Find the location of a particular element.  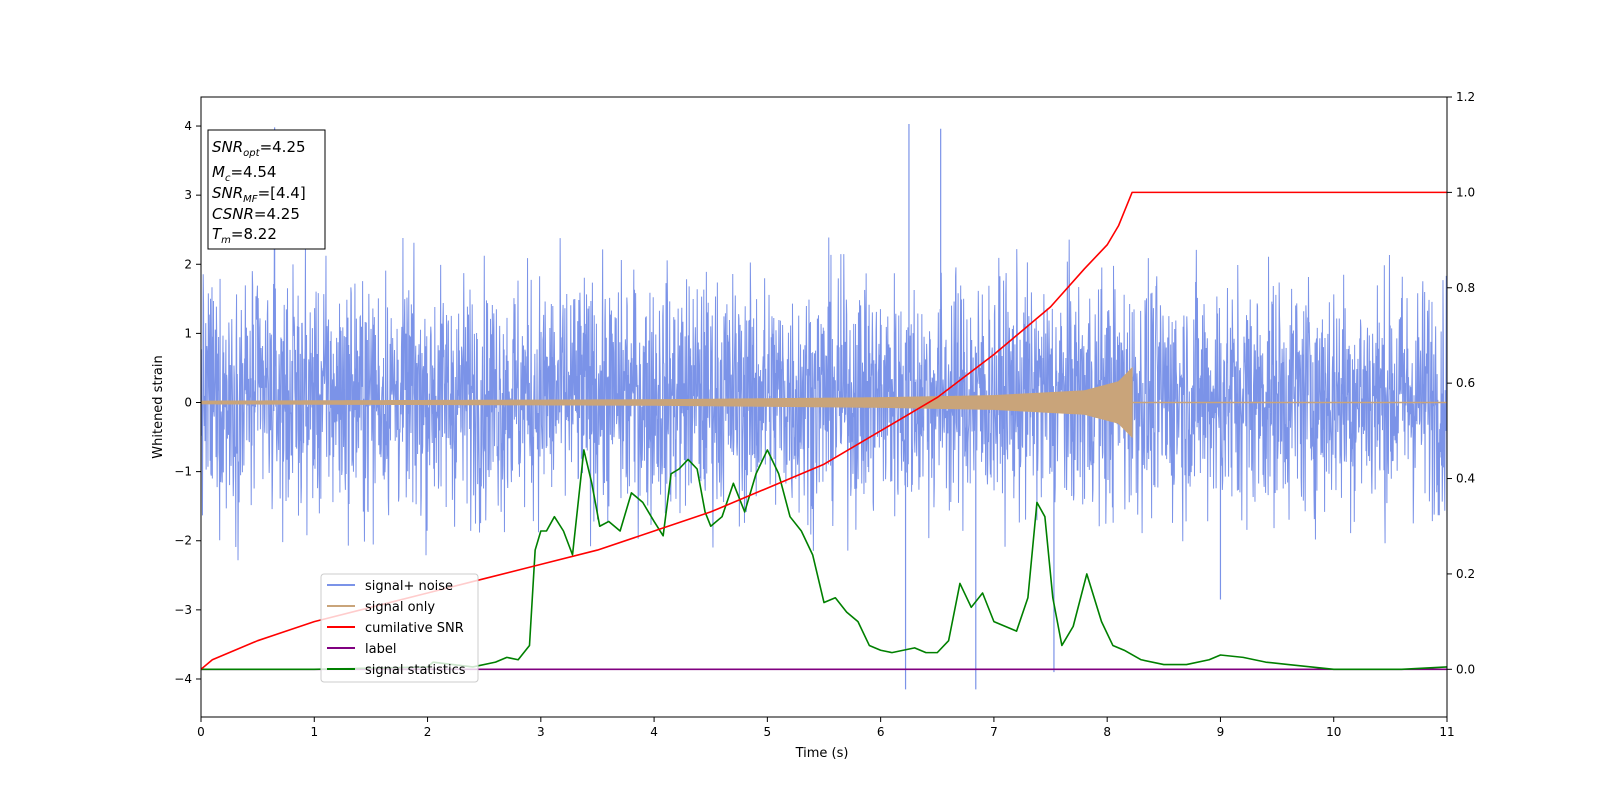

y-tick-label: −2 is located at coordinates (183, 541).